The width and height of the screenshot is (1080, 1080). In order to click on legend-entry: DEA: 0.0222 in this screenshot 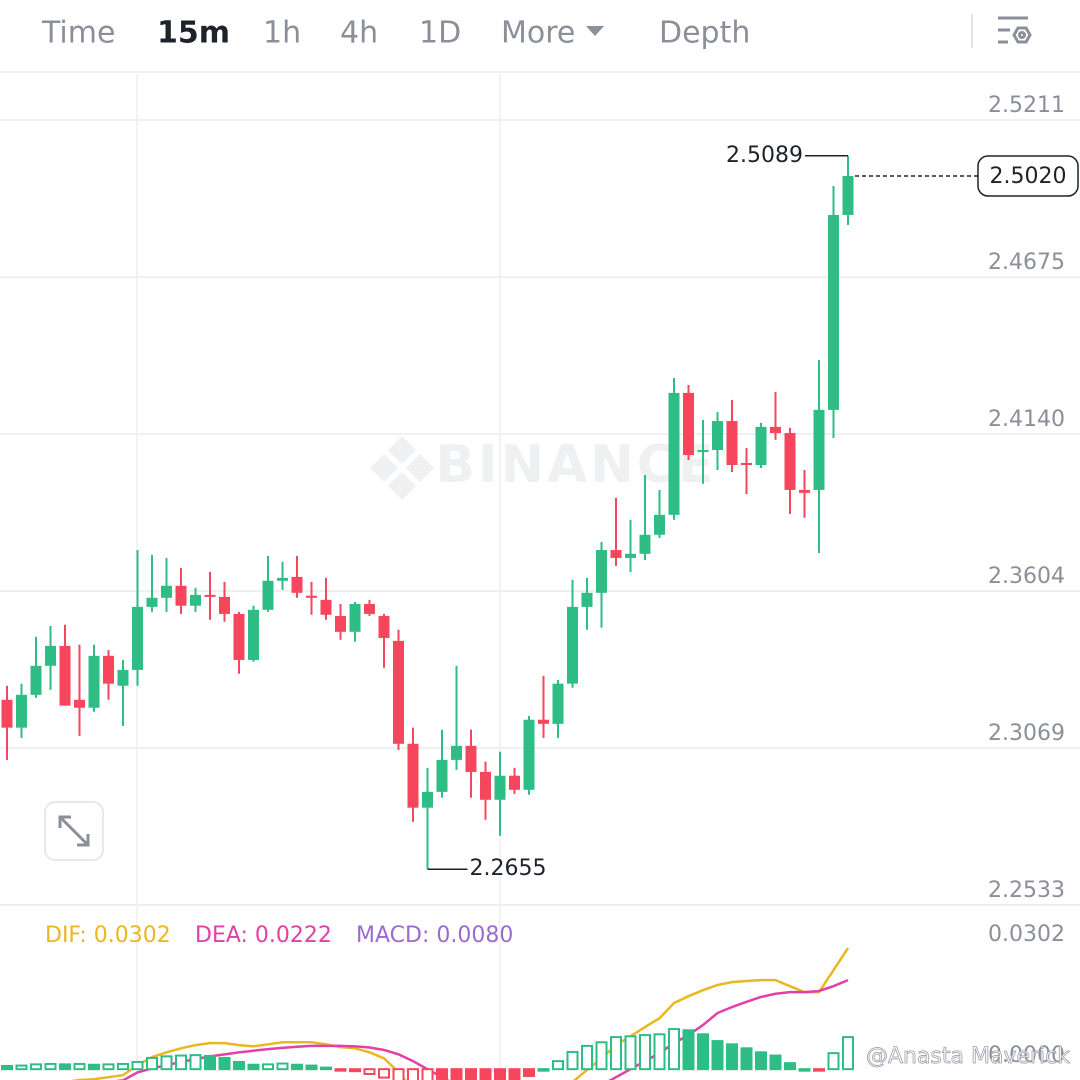, I will do `click(263, 935)`.